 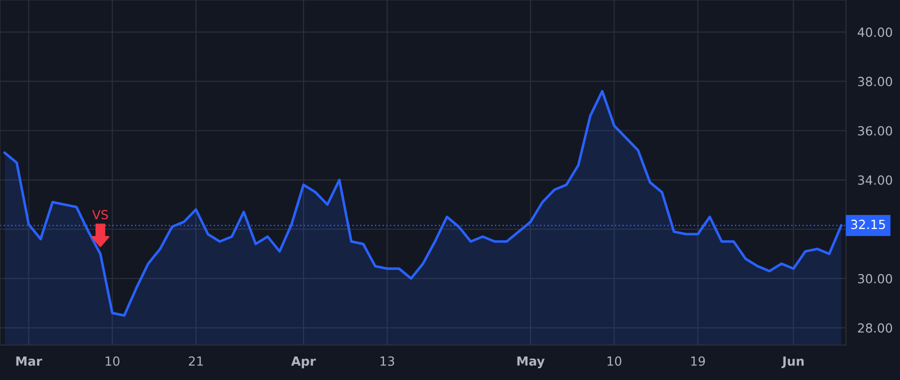 I want to click on y-tick-label: 28.00, so click(x=875, y=328).